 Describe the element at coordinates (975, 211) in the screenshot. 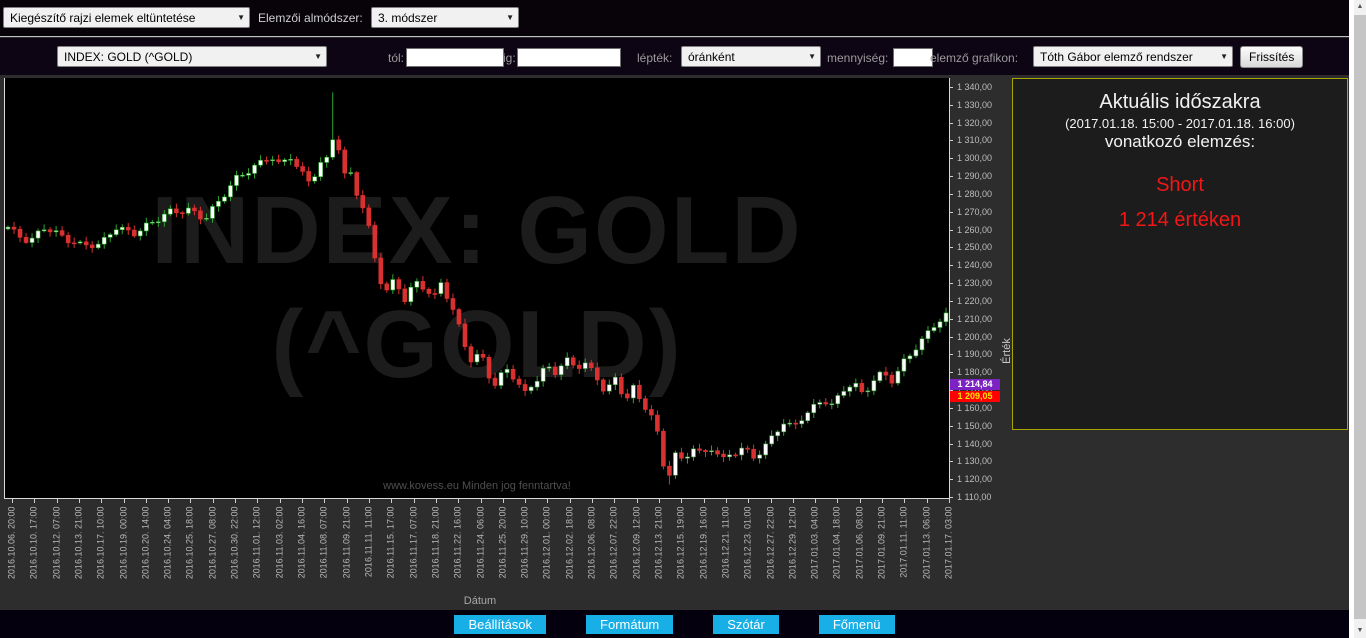

I see `y-axis-label: 1 270,00` at that location.